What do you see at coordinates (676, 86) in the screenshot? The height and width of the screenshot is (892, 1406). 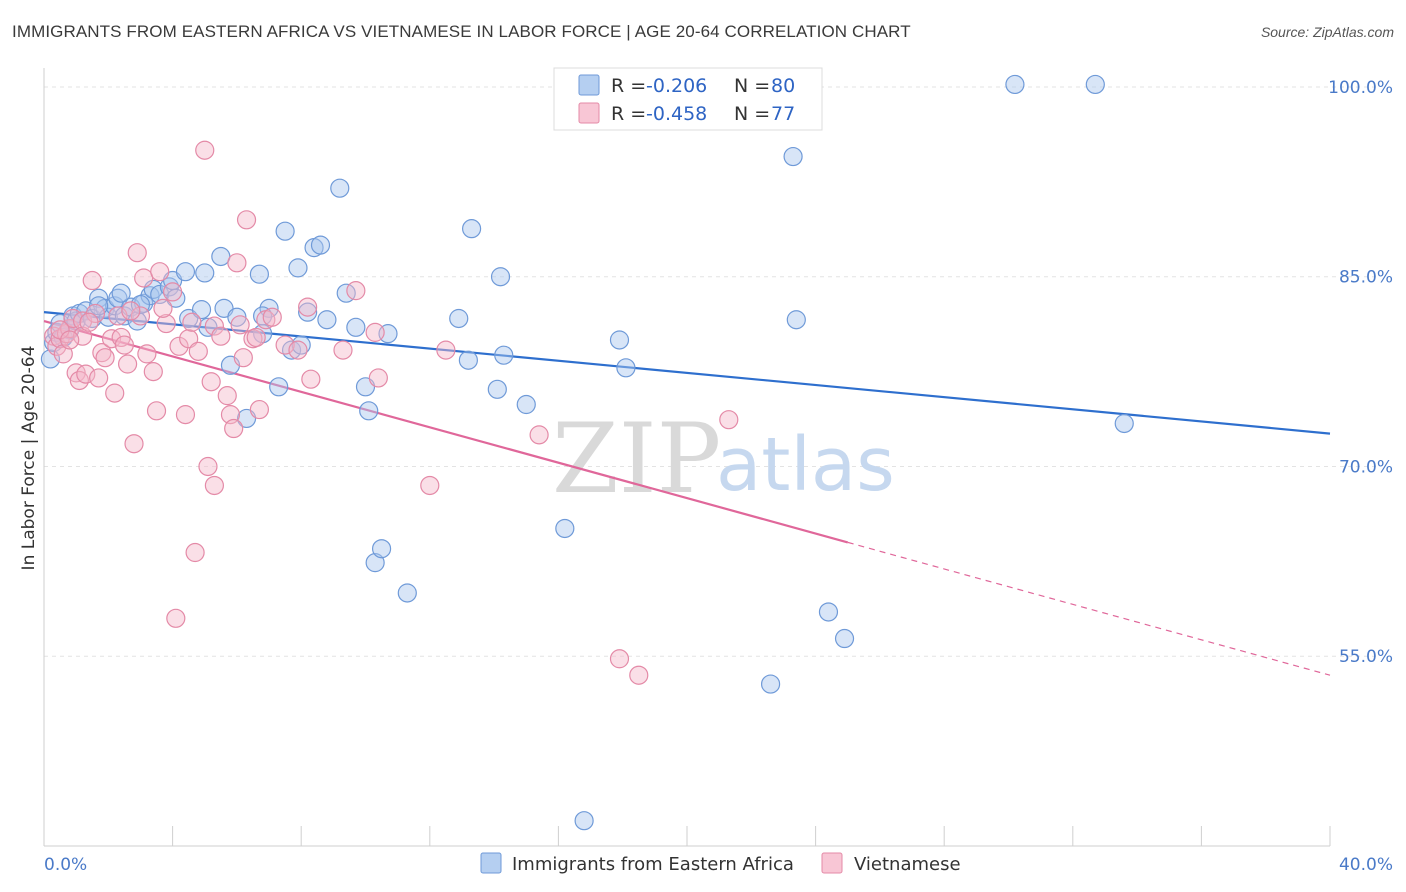 I see `legend-r-value-blue: -0.206` at bounding box center [676, 86].